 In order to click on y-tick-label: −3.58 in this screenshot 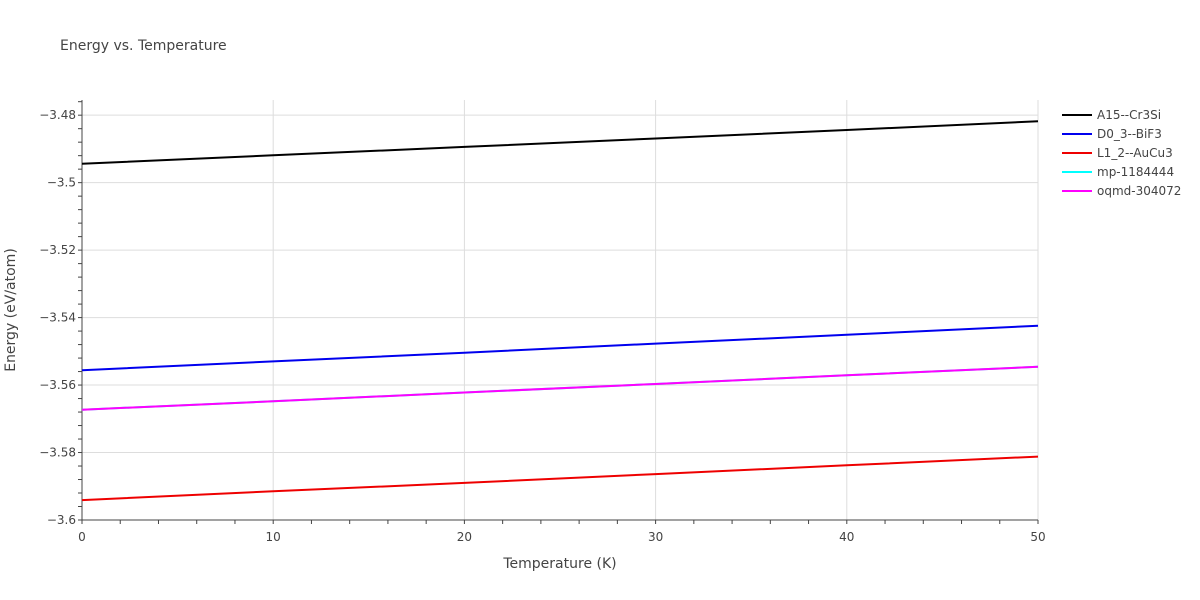, I will do `click(57, 453)`.